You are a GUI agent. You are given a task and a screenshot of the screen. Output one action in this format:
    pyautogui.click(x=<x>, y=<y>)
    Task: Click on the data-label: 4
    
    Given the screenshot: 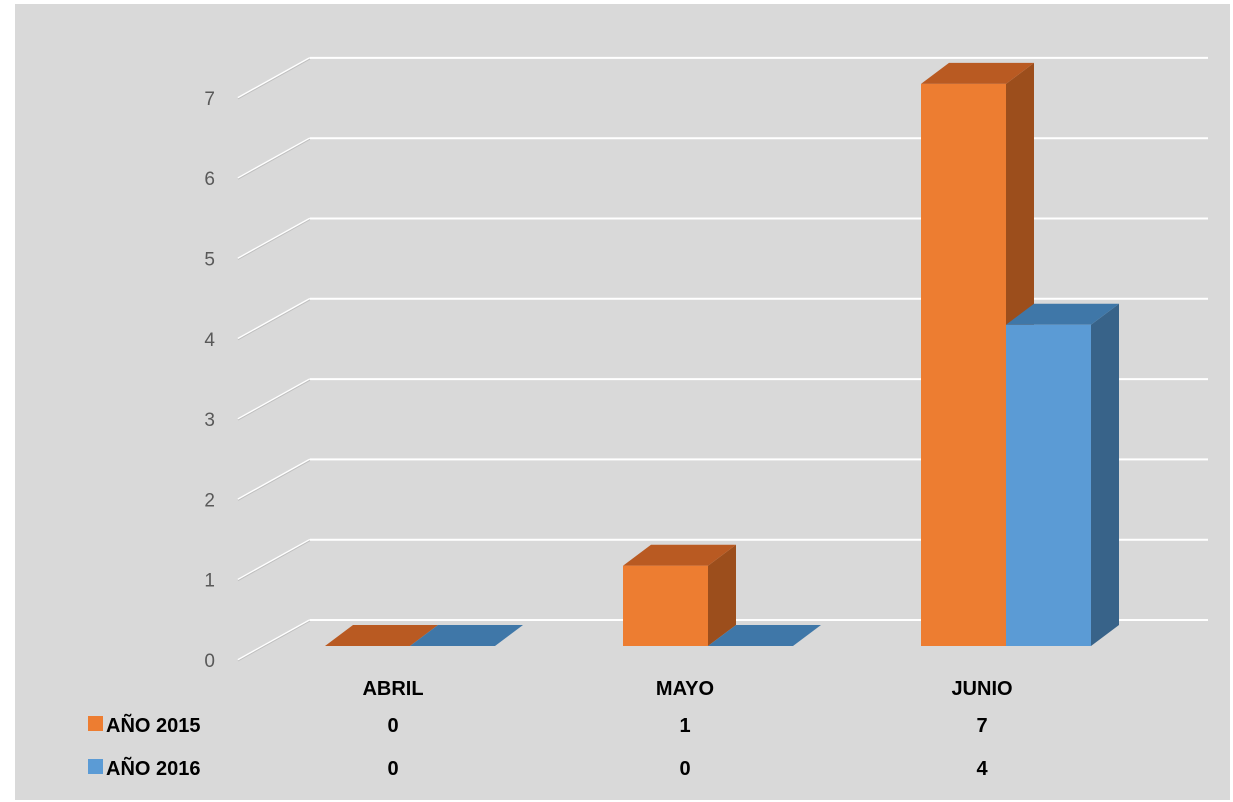 What is the action you would take?
    pyautogui.click(x=982, y=769)
    